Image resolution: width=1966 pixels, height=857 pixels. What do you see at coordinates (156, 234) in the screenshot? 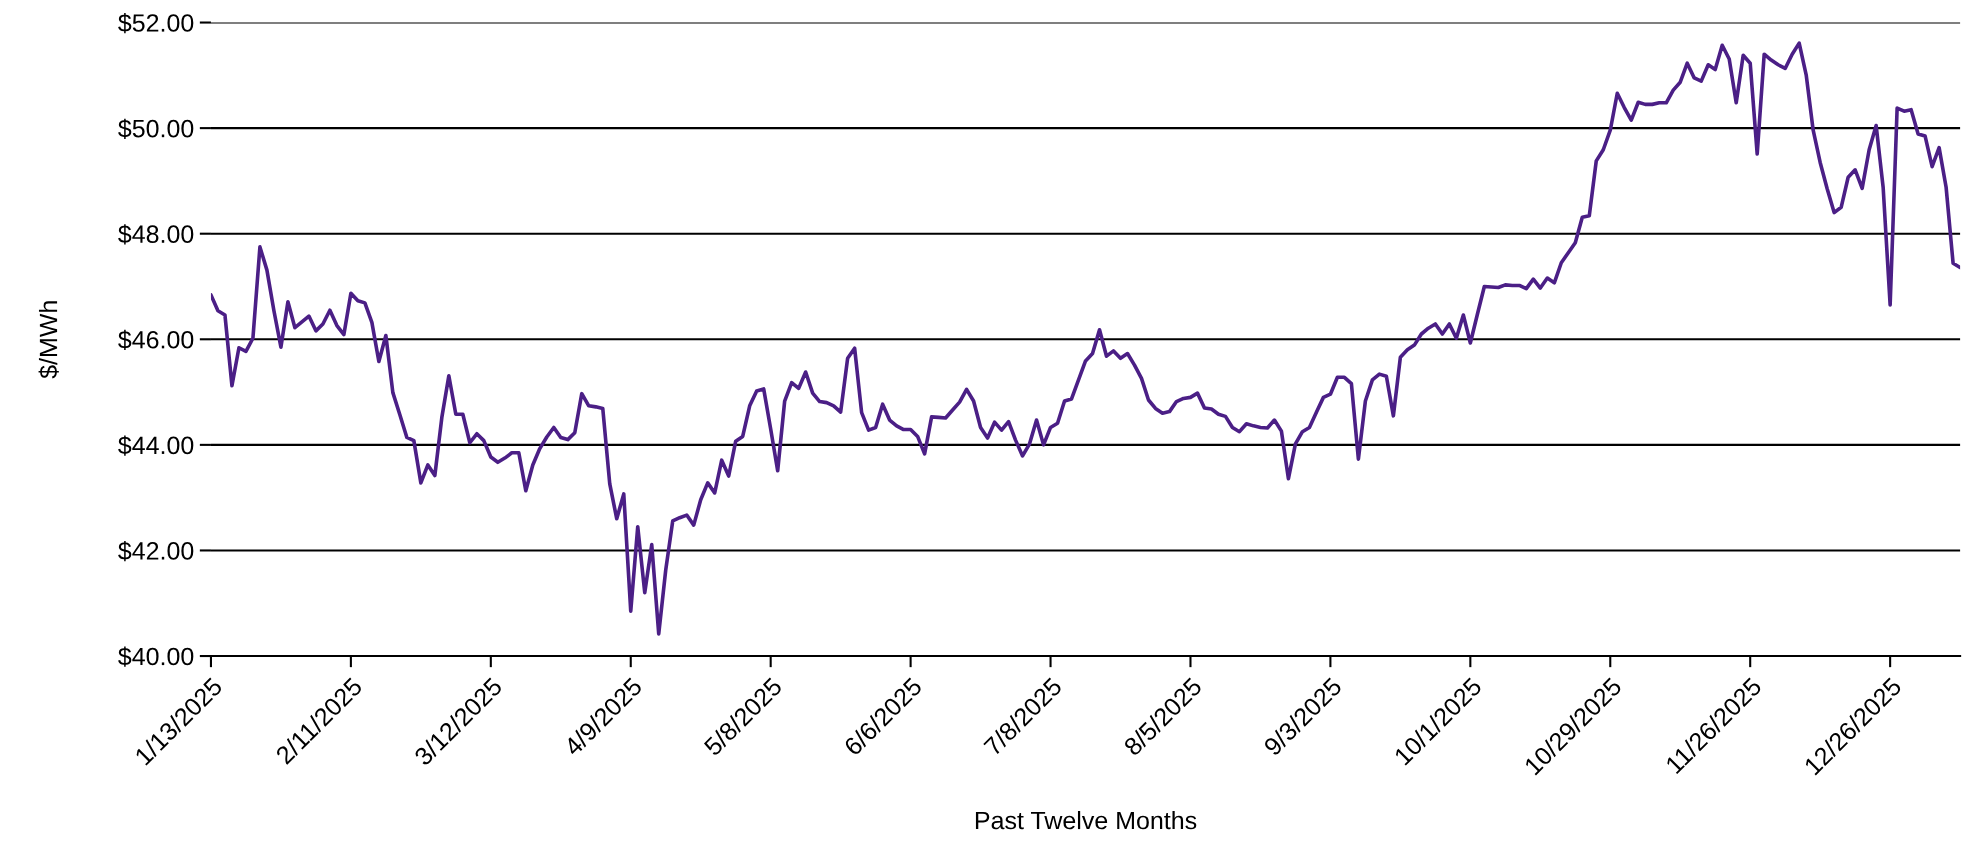
I see `y-tick-label: $48.00` at bounding box center [156, 234].